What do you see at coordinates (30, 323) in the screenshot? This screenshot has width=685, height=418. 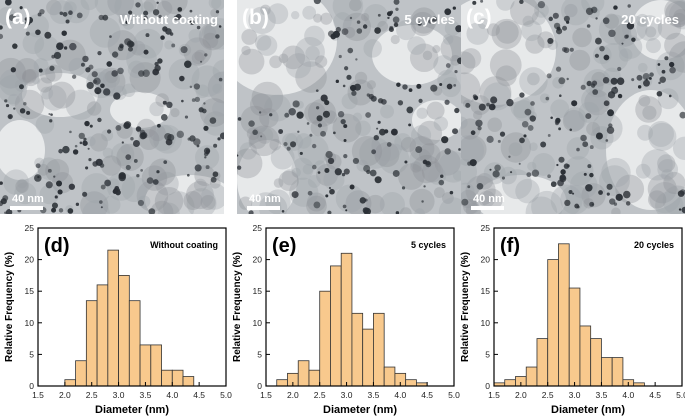 I see `y-tick-label: 10` at bounding box center [30, 323].